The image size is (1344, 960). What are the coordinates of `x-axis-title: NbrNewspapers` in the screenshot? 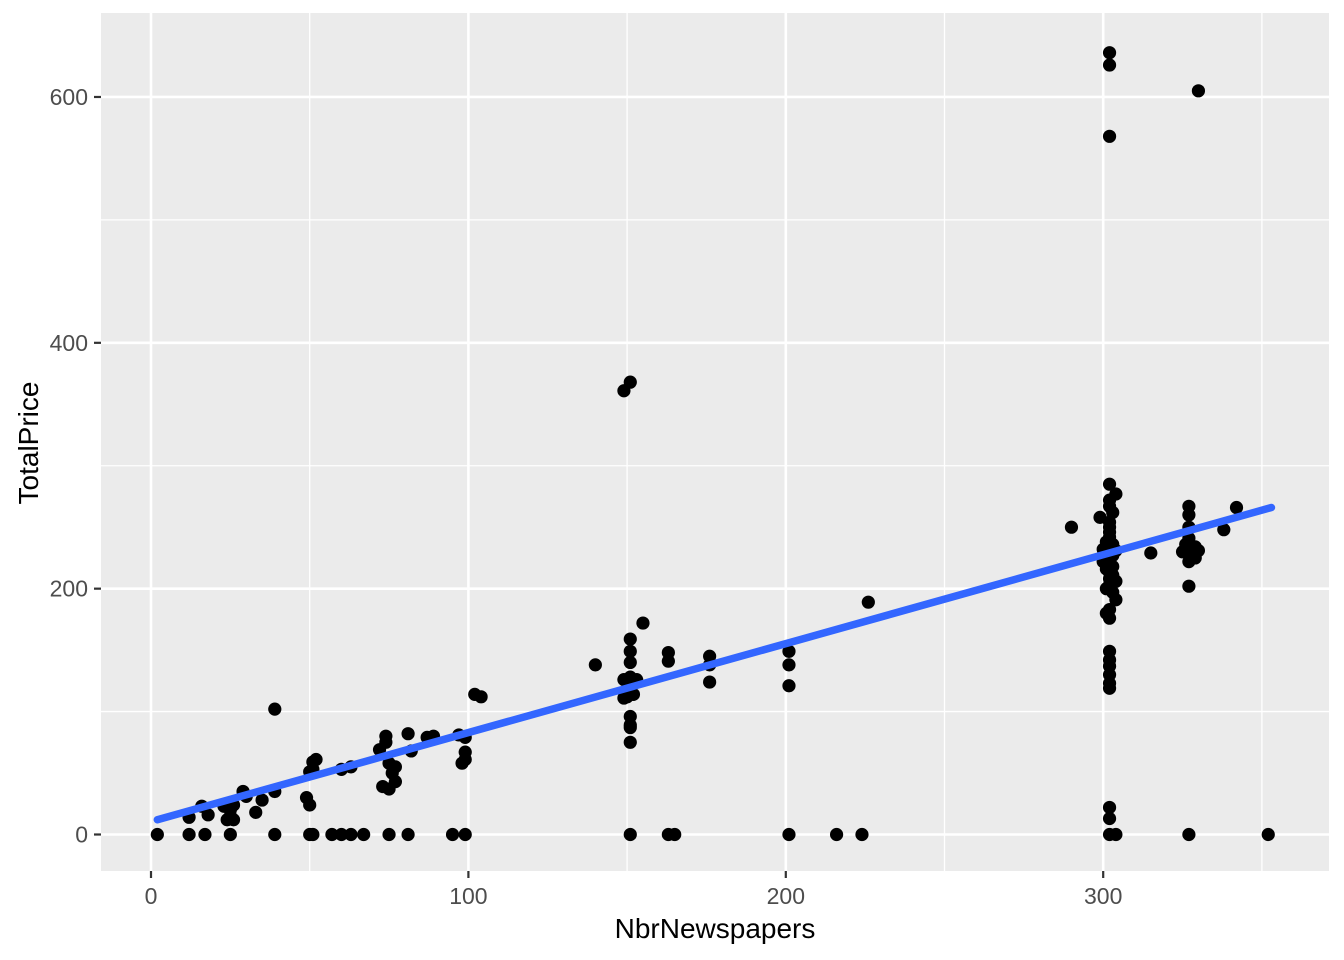 It's located at (715, 928).